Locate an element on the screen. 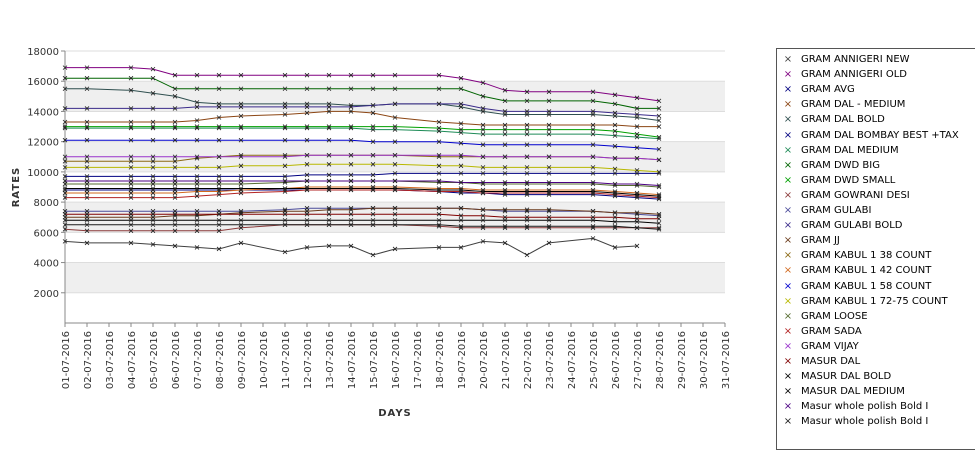  x-tick-label: 20-07-2016 is located at coordinates (484, 360).